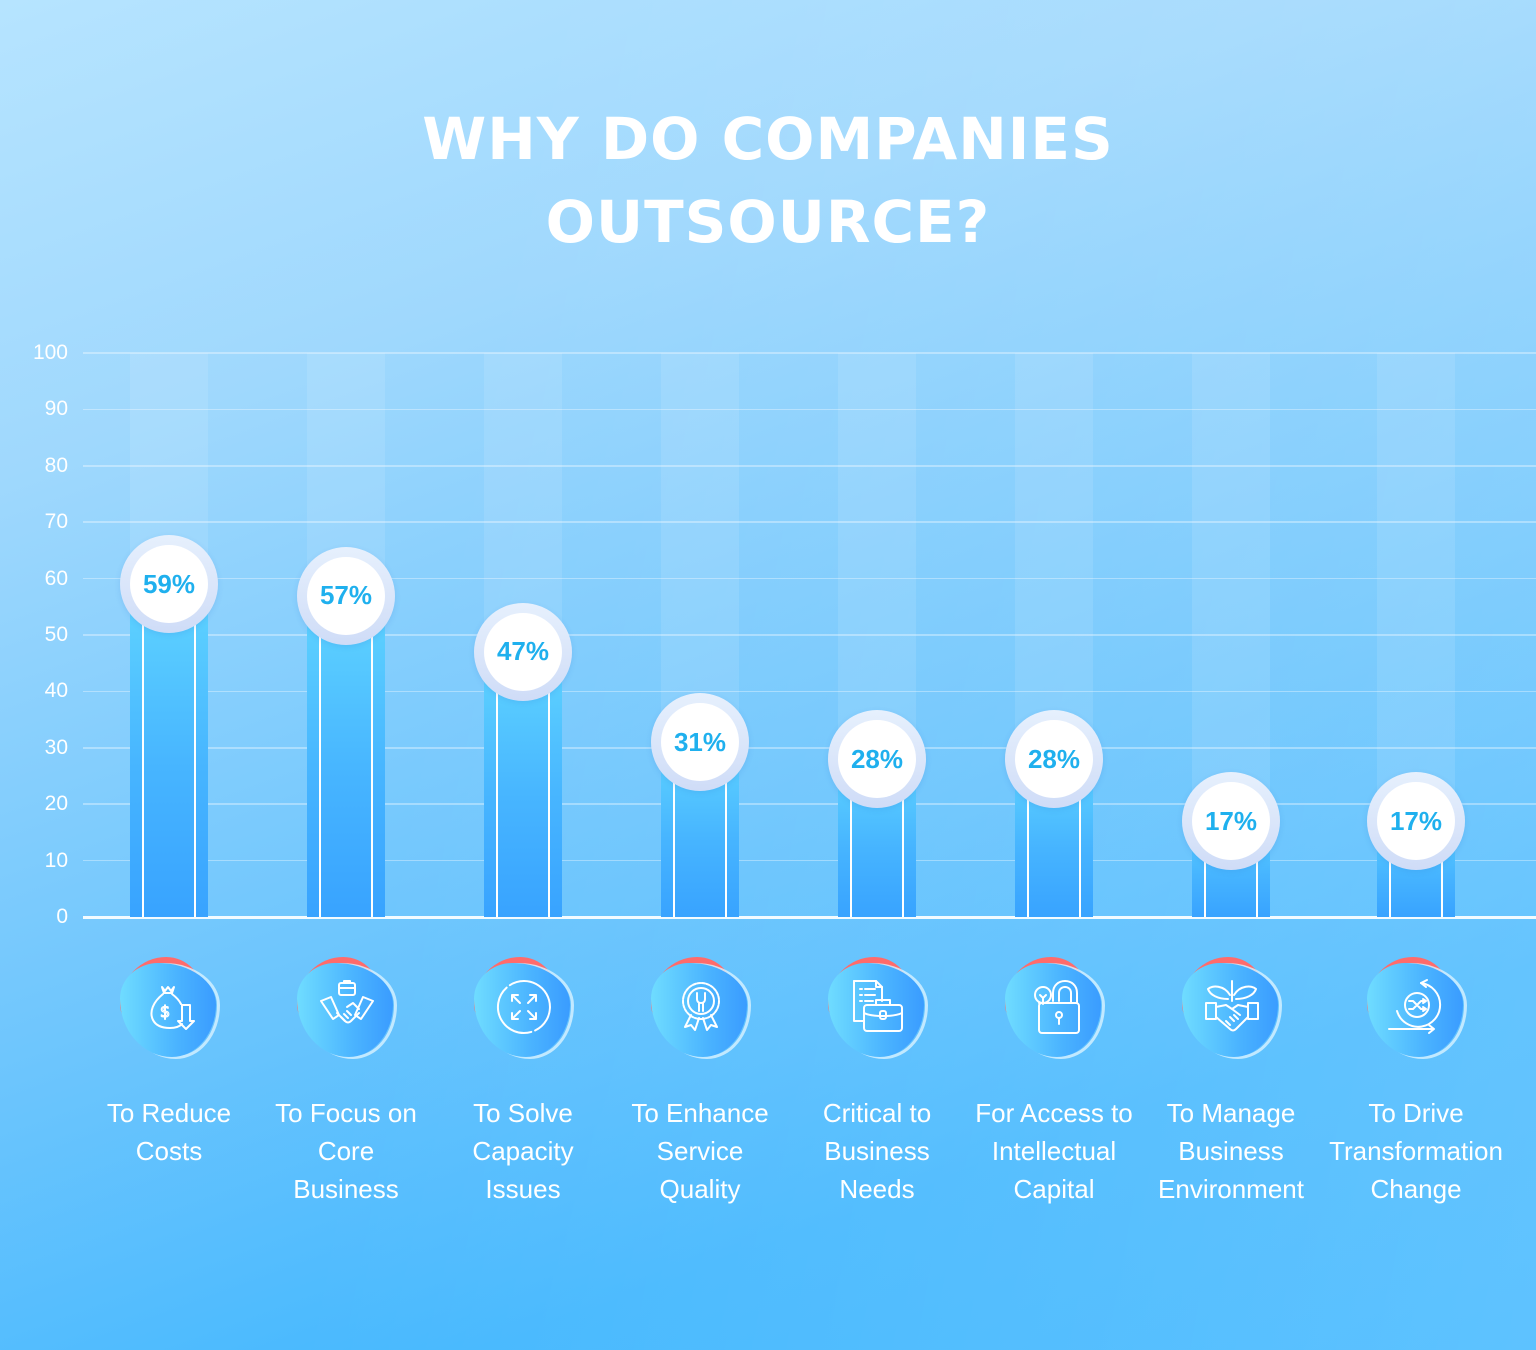  What do you see at coordinates (169, 1151) in the screenshot?
I see `category-label-line: Costs` at bounding box center [169, 1151].